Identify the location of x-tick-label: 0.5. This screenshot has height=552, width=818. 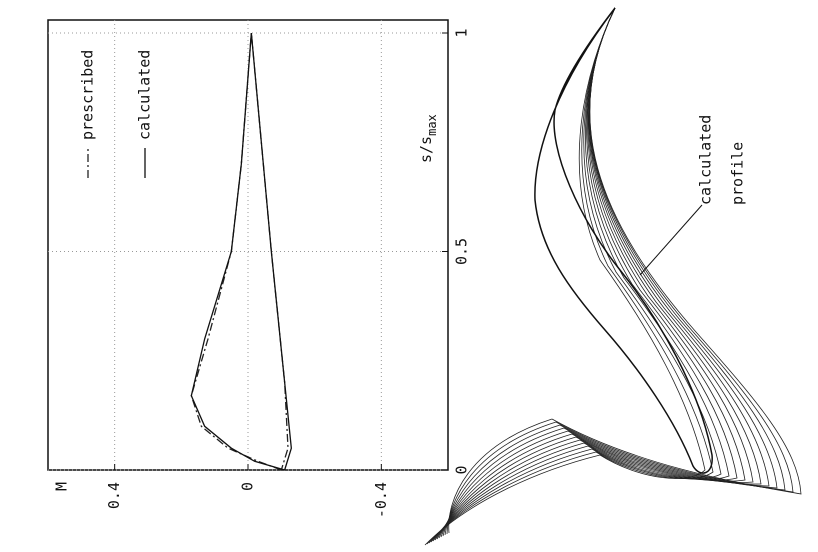
(462, 251).